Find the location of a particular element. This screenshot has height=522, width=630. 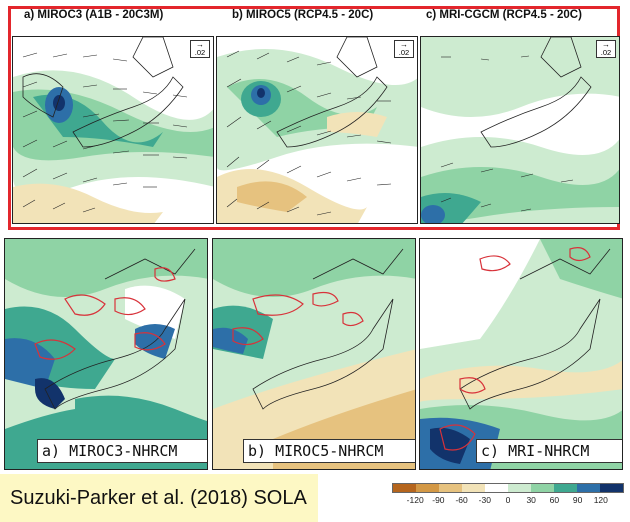

bottom-map-b: b) MIROC5-NHRCM is located at coordinates (314, 354).